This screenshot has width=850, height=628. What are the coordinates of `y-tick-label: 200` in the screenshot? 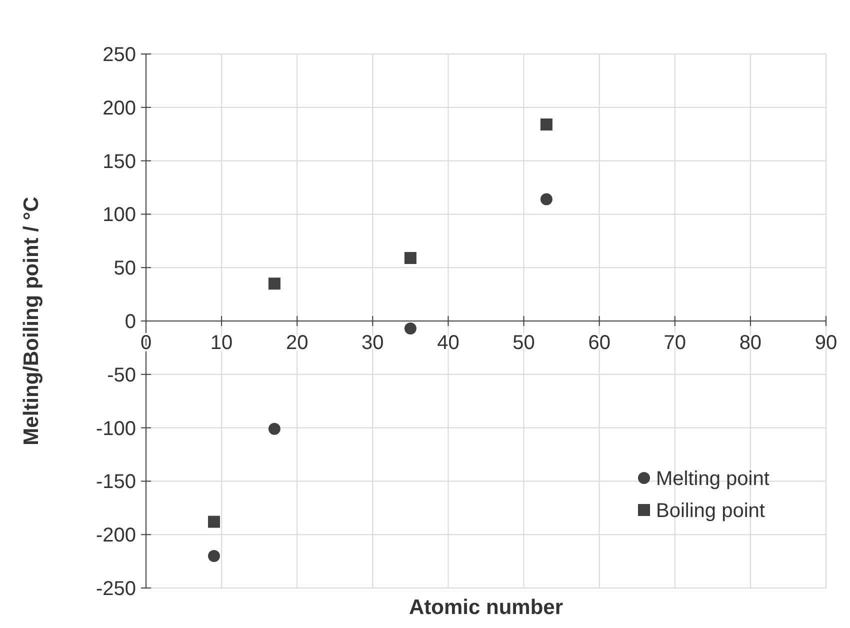 It's located at (119, 108).